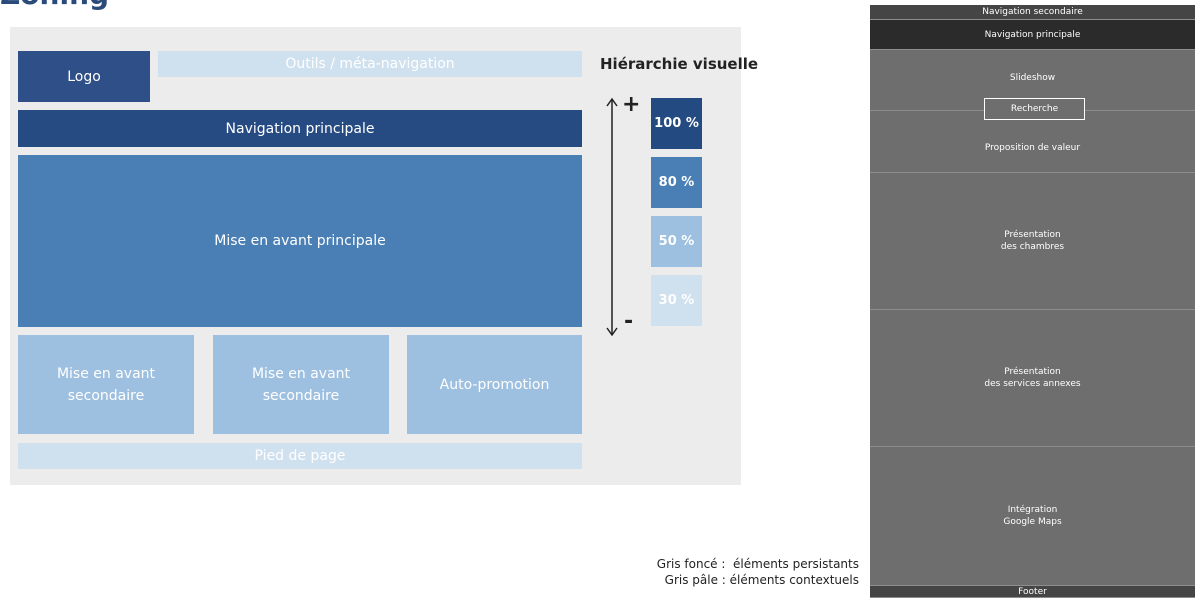  What do you see at coordinates (676, 123) in the screenshot?
I see `hierarchy-level-swatch: 100 %` at bounding box center [676, 123].